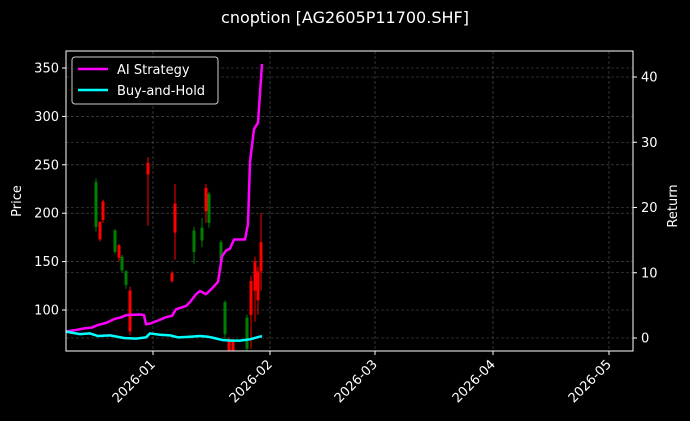 Image resolution: width=690 pixels, height=421 pixels. What do you see at coordinates (46, 165) in the screenshot?
I see `svg-text: 250` at bounding box center [46, 165].